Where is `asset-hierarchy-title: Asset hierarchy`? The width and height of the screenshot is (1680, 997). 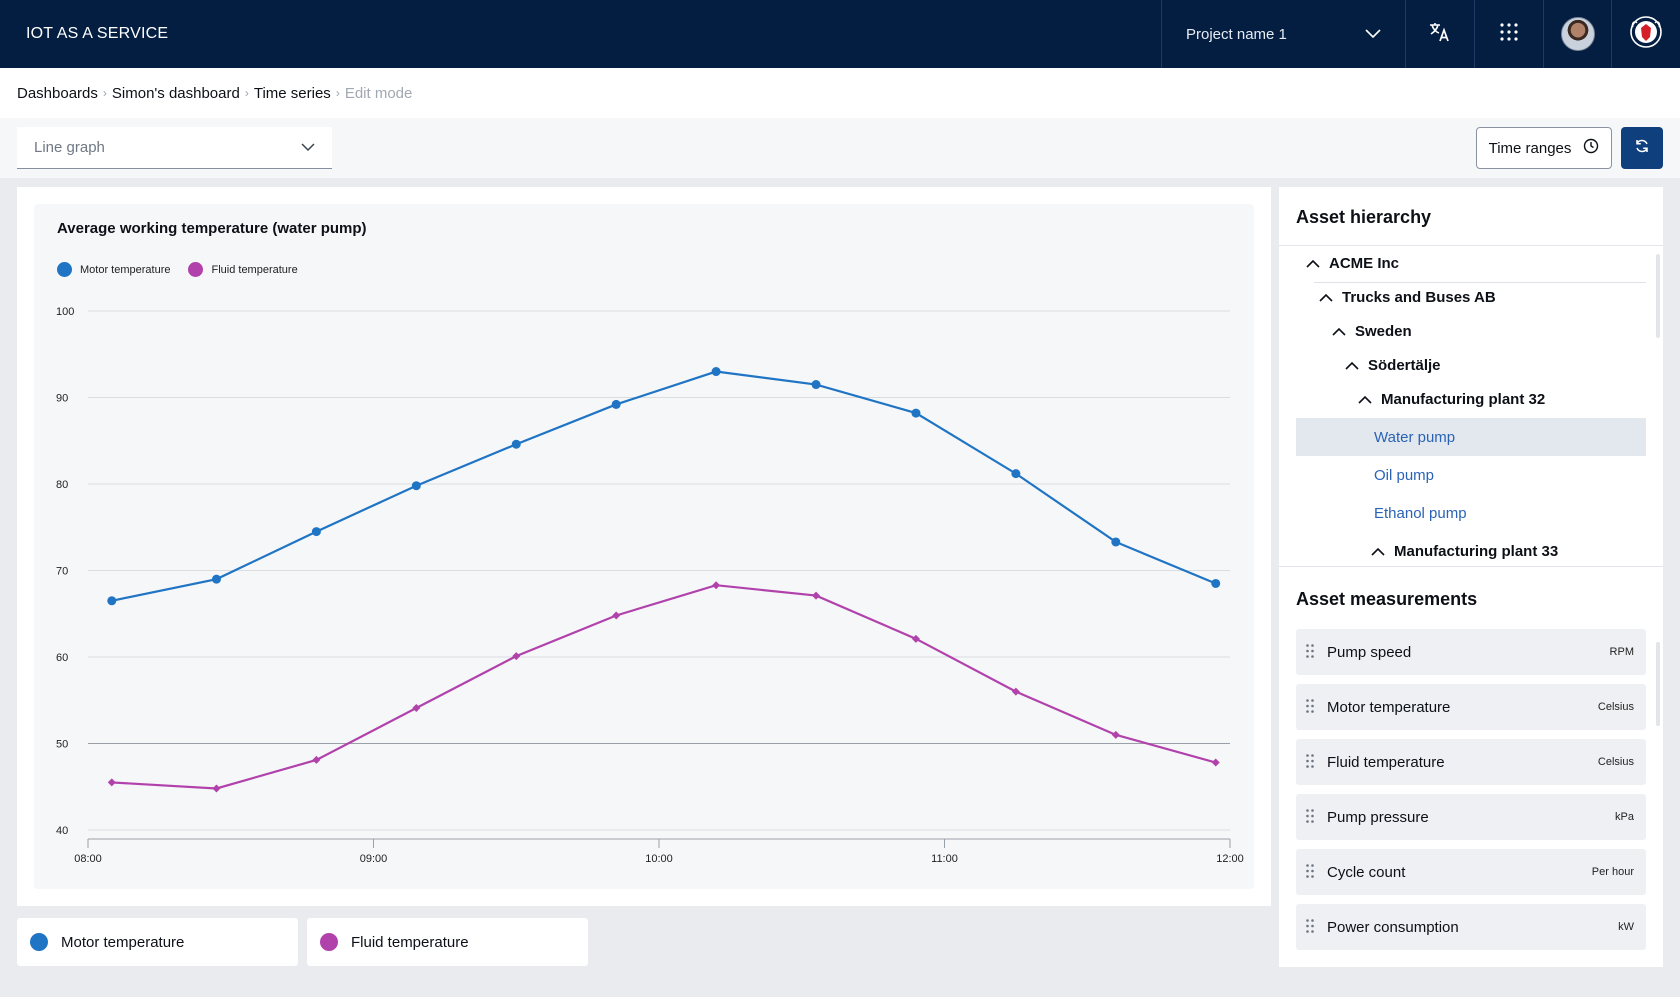
asset-hierarchy-title: Asset hierarchy is located at coordinates (1364, 217).